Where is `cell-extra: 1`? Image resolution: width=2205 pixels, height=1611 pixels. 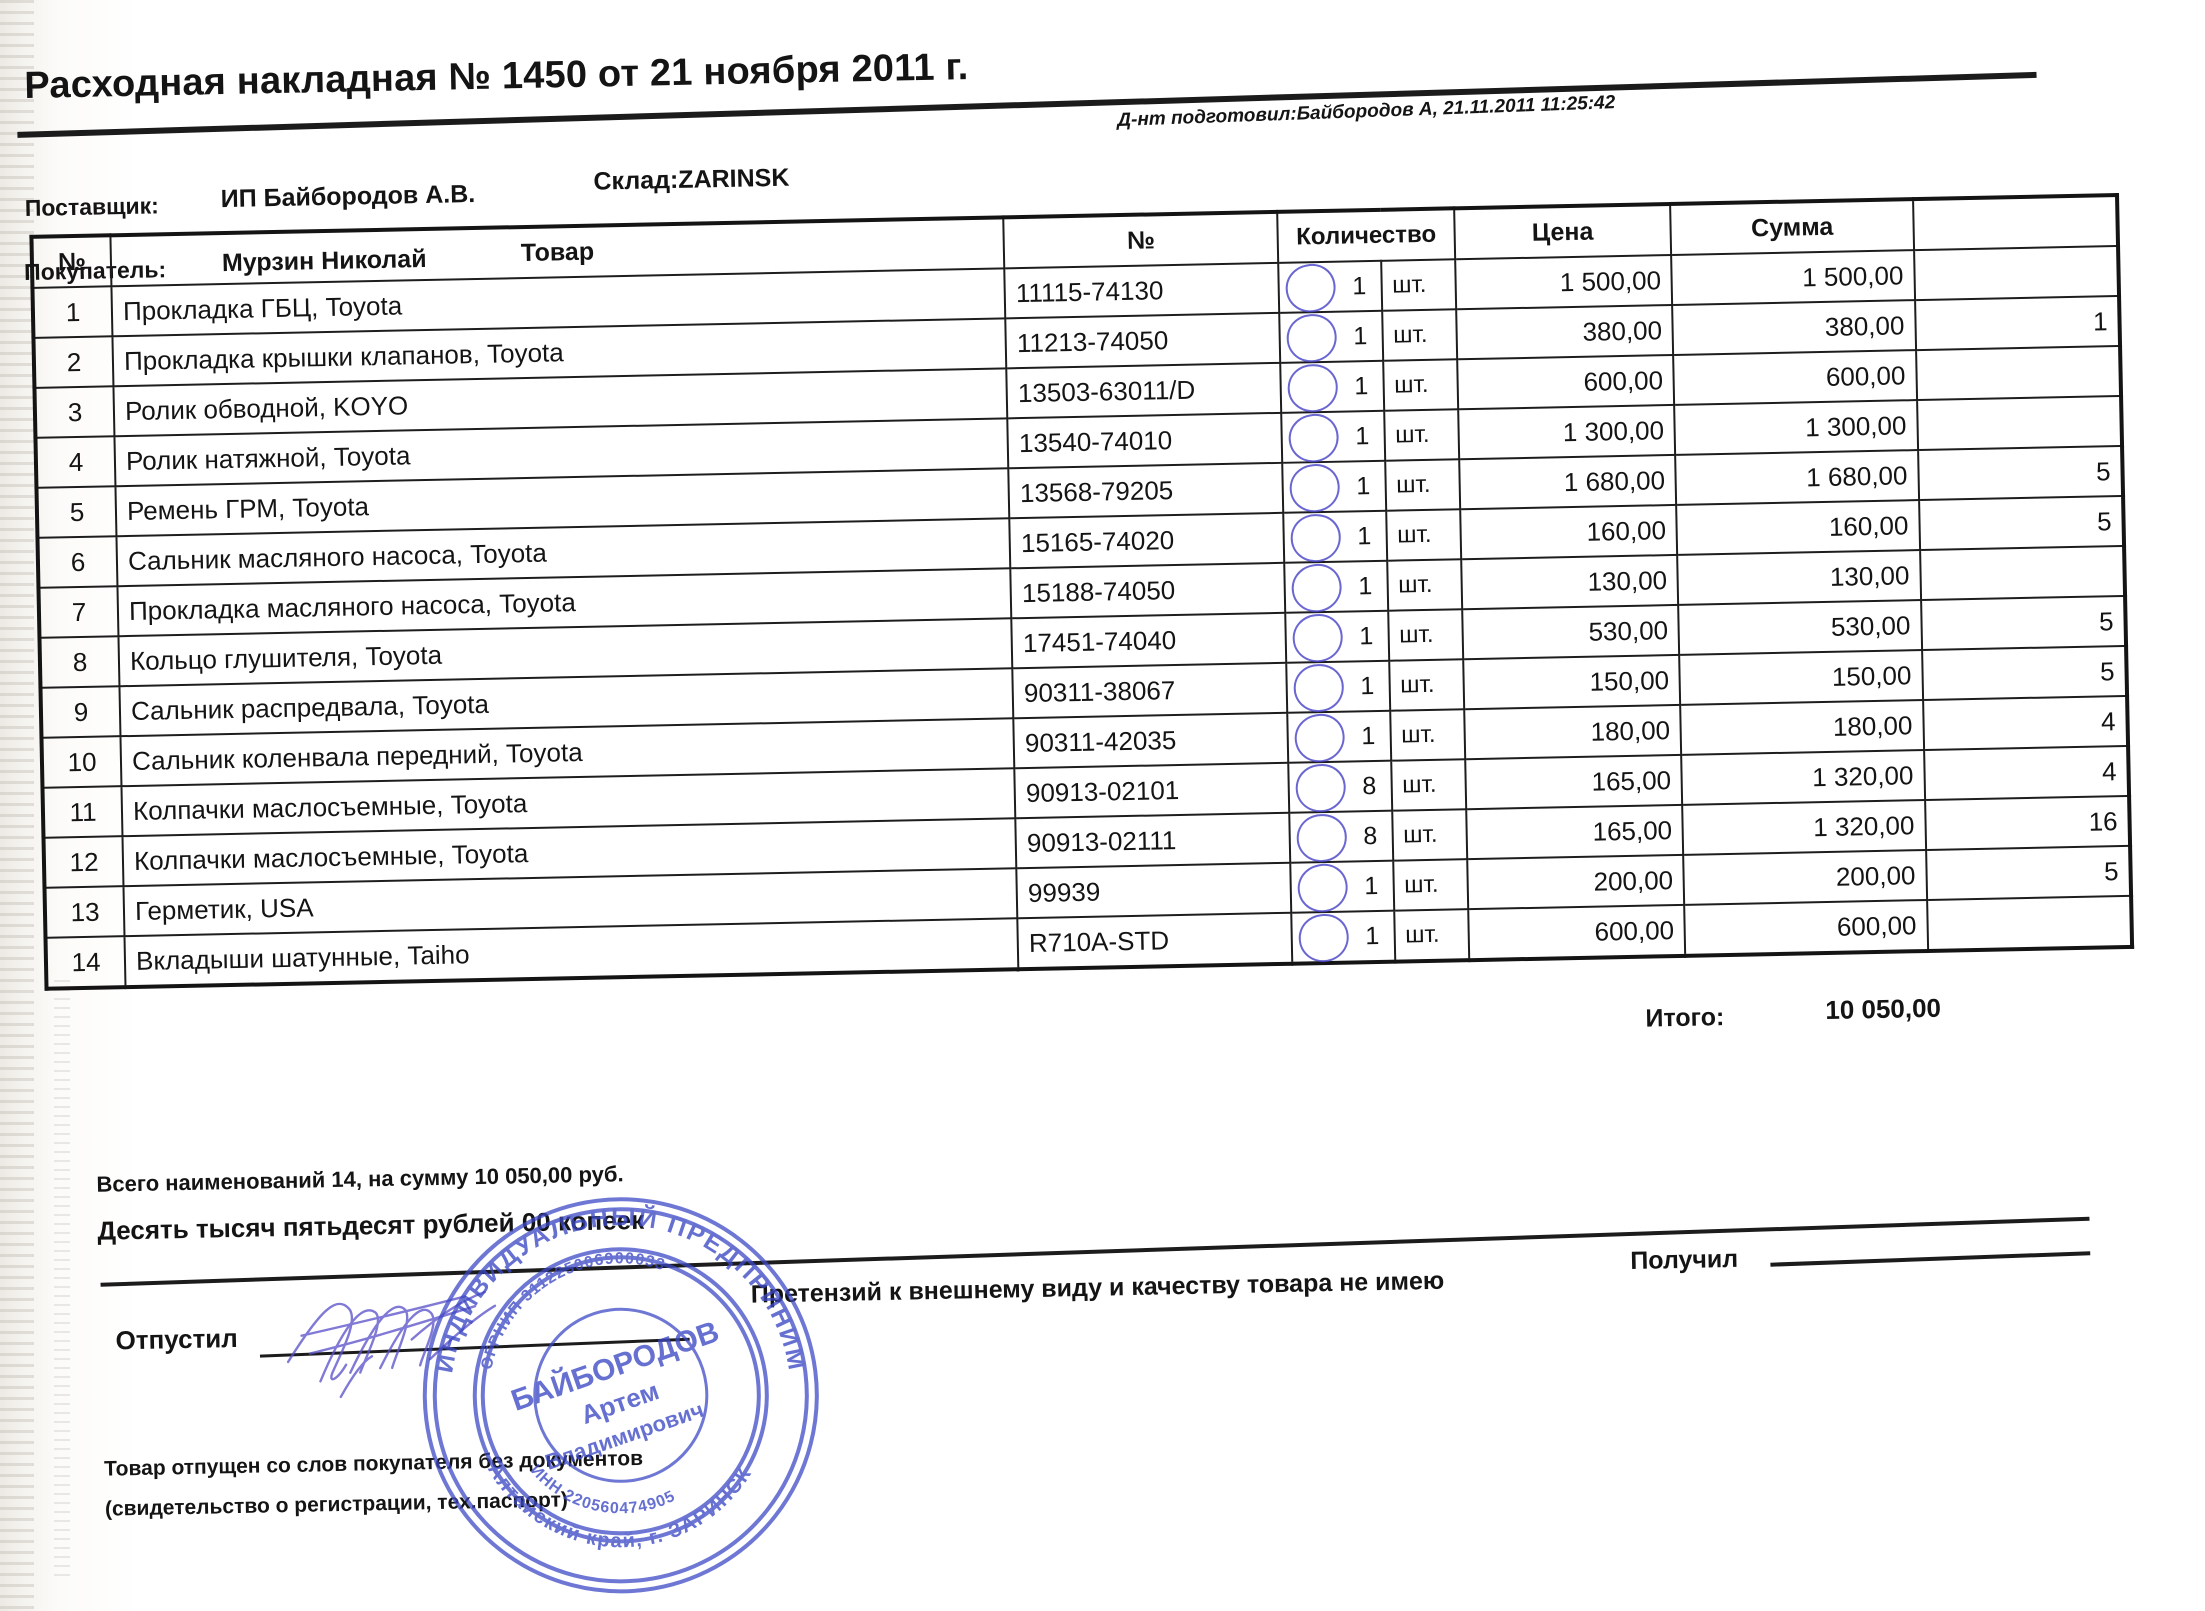
cell-extra: 1 is located at coordinates (2017, 323).